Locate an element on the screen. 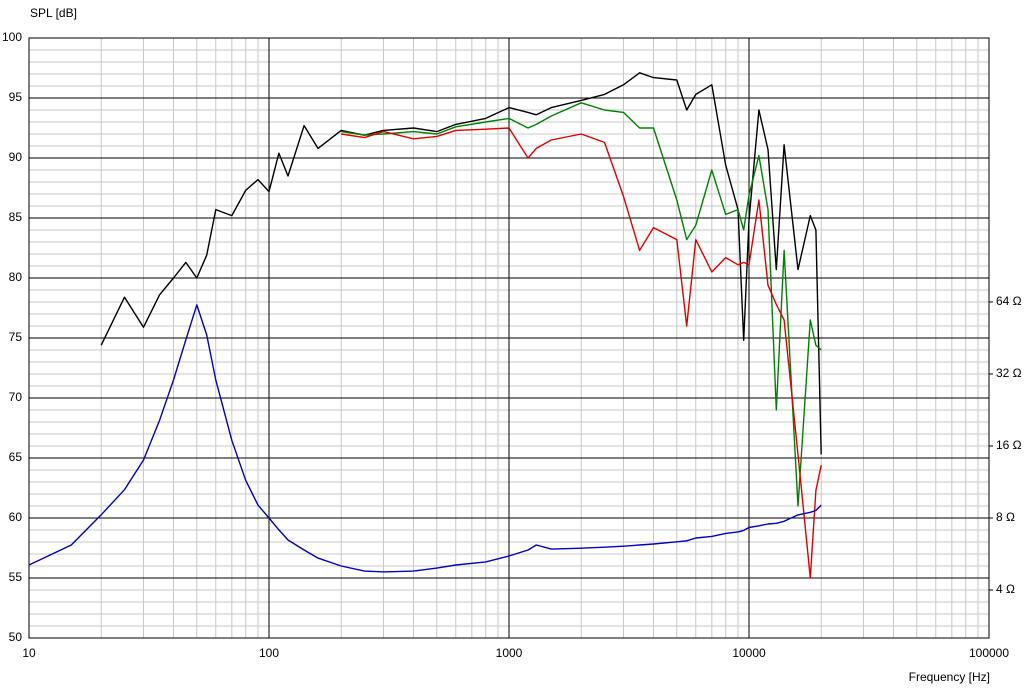  y-tick-label: 70 is located at coordinates (16, 397).